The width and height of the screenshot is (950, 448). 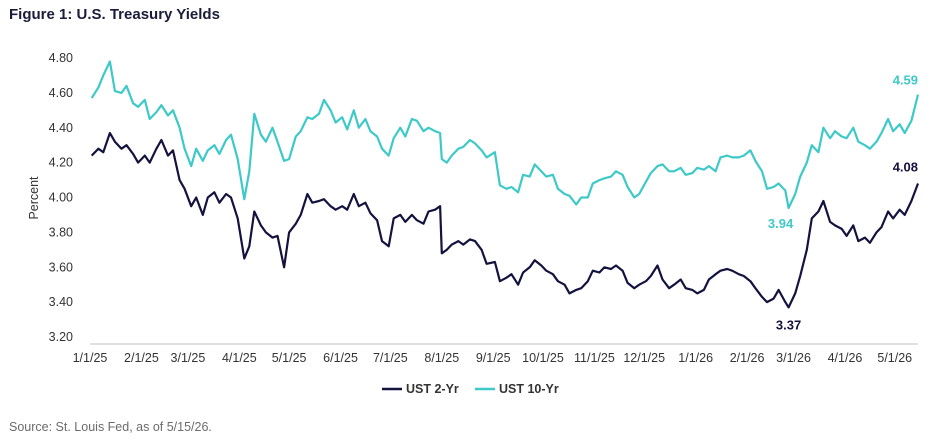 I want to click on x-tick-label: 10/1/25, so click(x=543, y=358).